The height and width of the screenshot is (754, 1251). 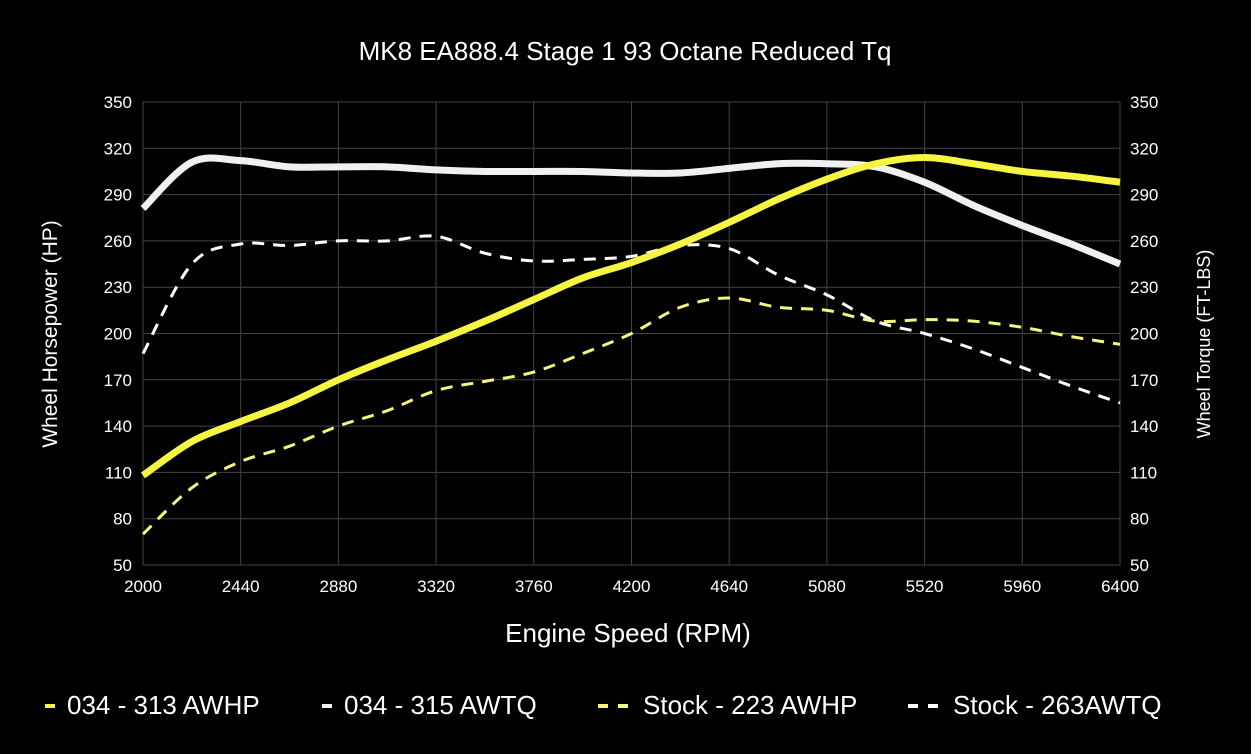 I want to click on y2-tick-label: 200, so click(x=1144, y=334).